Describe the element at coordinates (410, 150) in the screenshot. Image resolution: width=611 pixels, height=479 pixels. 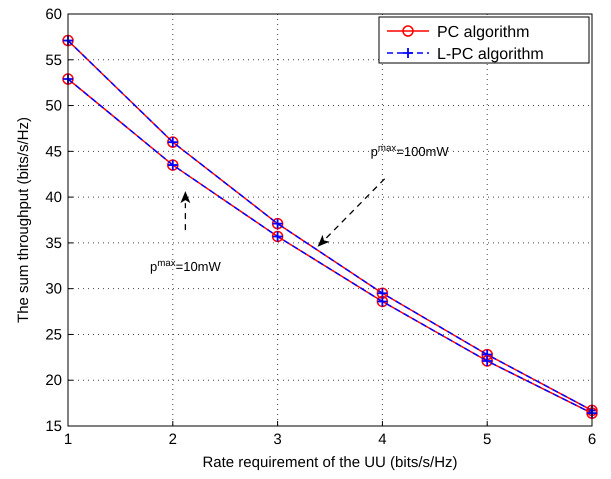
I see `annotation: p$^{max}$=100mW` at that location.